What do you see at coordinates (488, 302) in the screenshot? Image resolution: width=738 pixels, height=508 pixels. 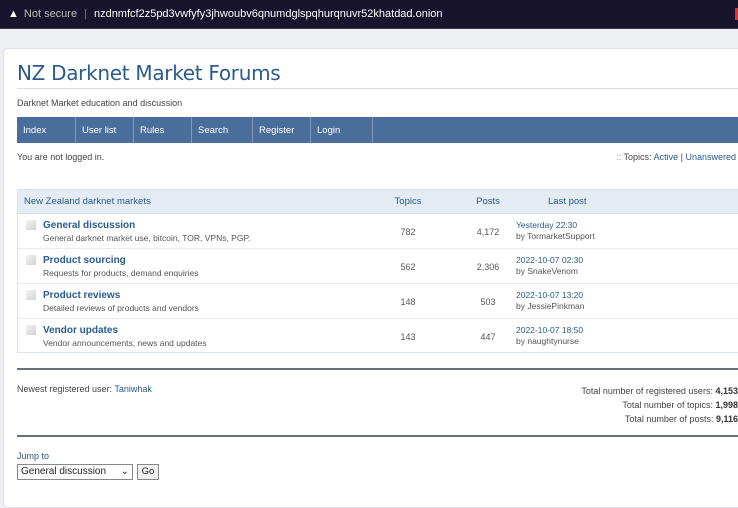 I see `post-count: 503` at bounding box center [488, 302].